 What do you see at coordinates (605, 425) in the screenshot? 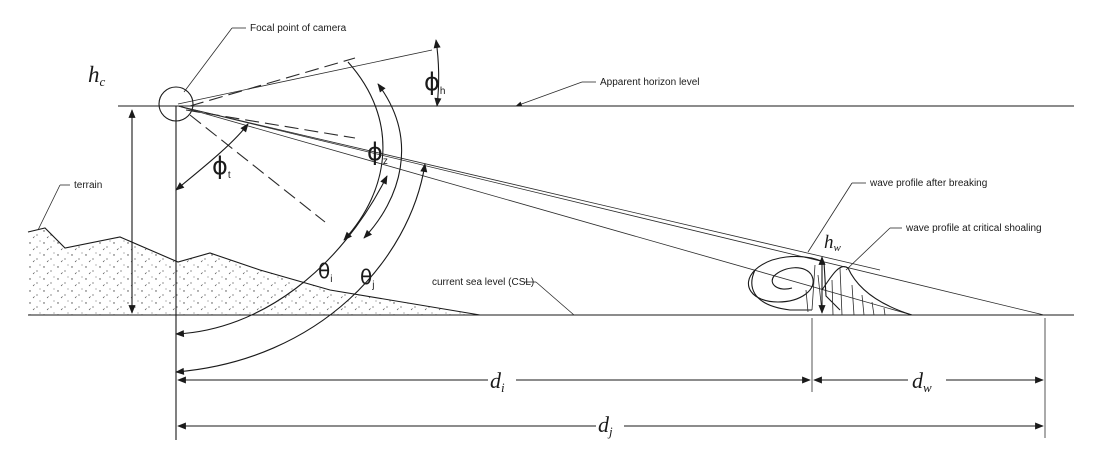
I see `dj-symbol: dj` at bounding box center [605, 425].